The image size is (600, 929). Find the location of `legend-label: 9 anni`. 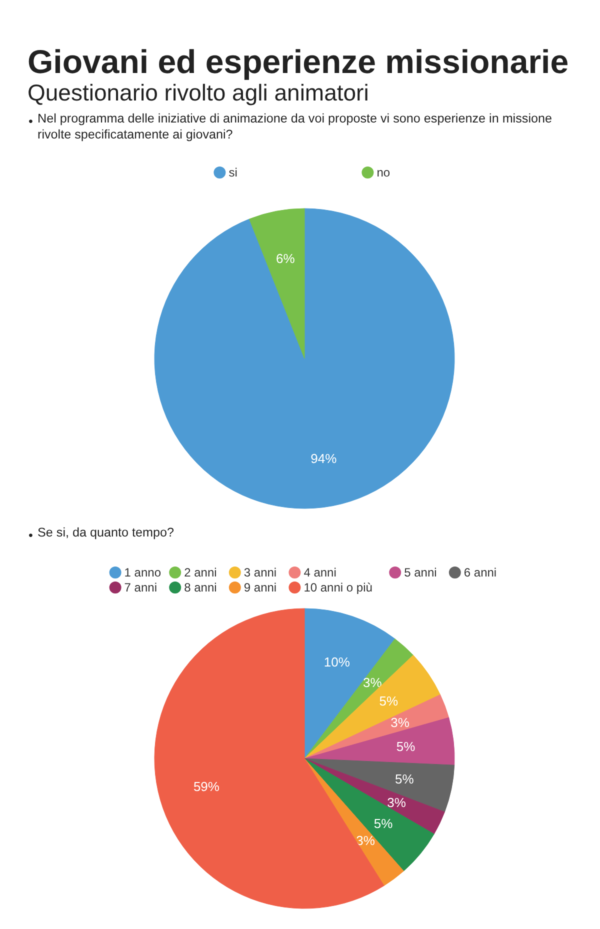

legend-label: 9 anni is located at coordinates (260, 587).